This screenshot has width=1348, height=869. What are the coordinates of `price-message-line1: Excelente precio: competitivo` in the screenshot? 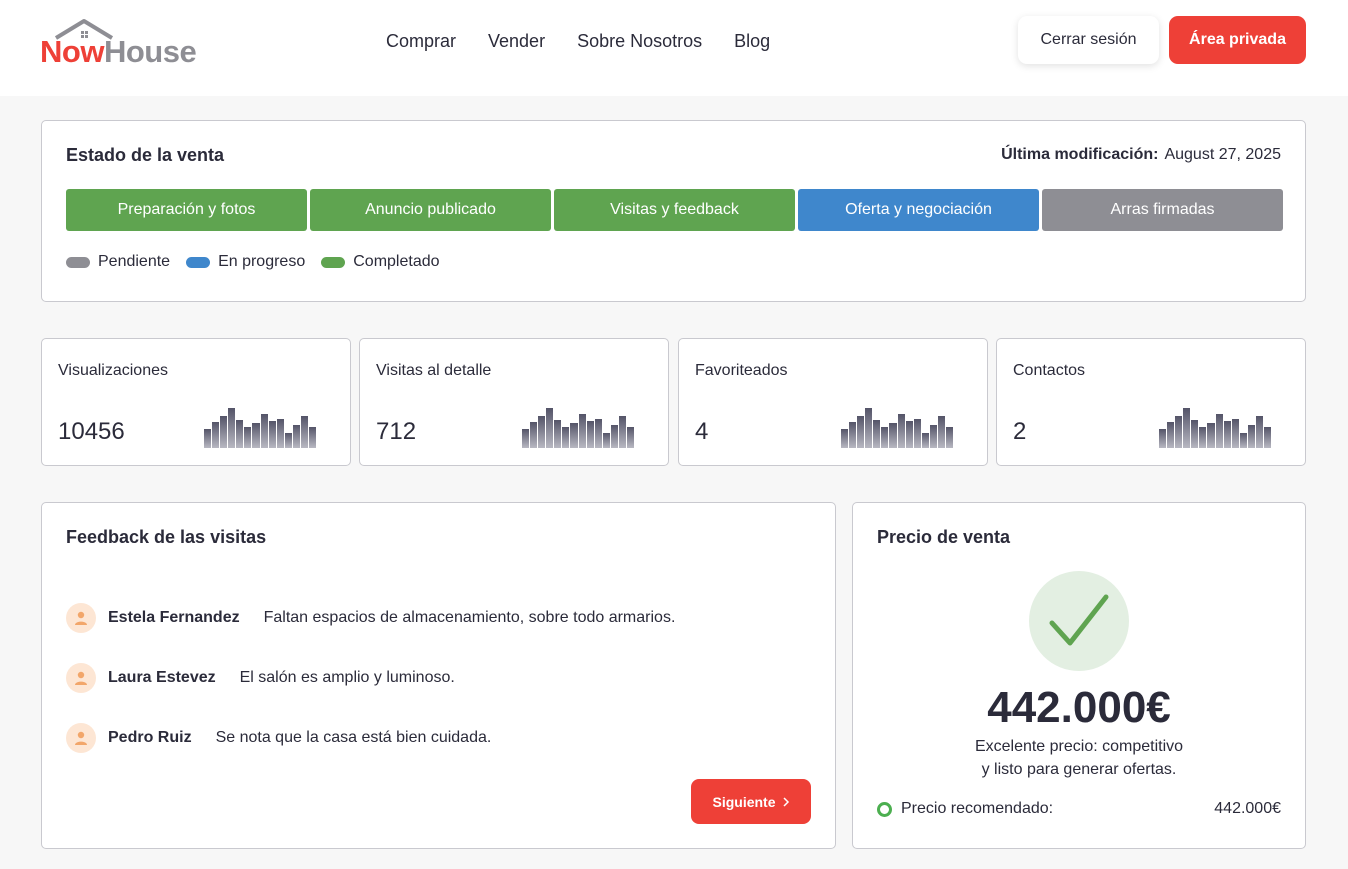 It's located at (1079, 746).